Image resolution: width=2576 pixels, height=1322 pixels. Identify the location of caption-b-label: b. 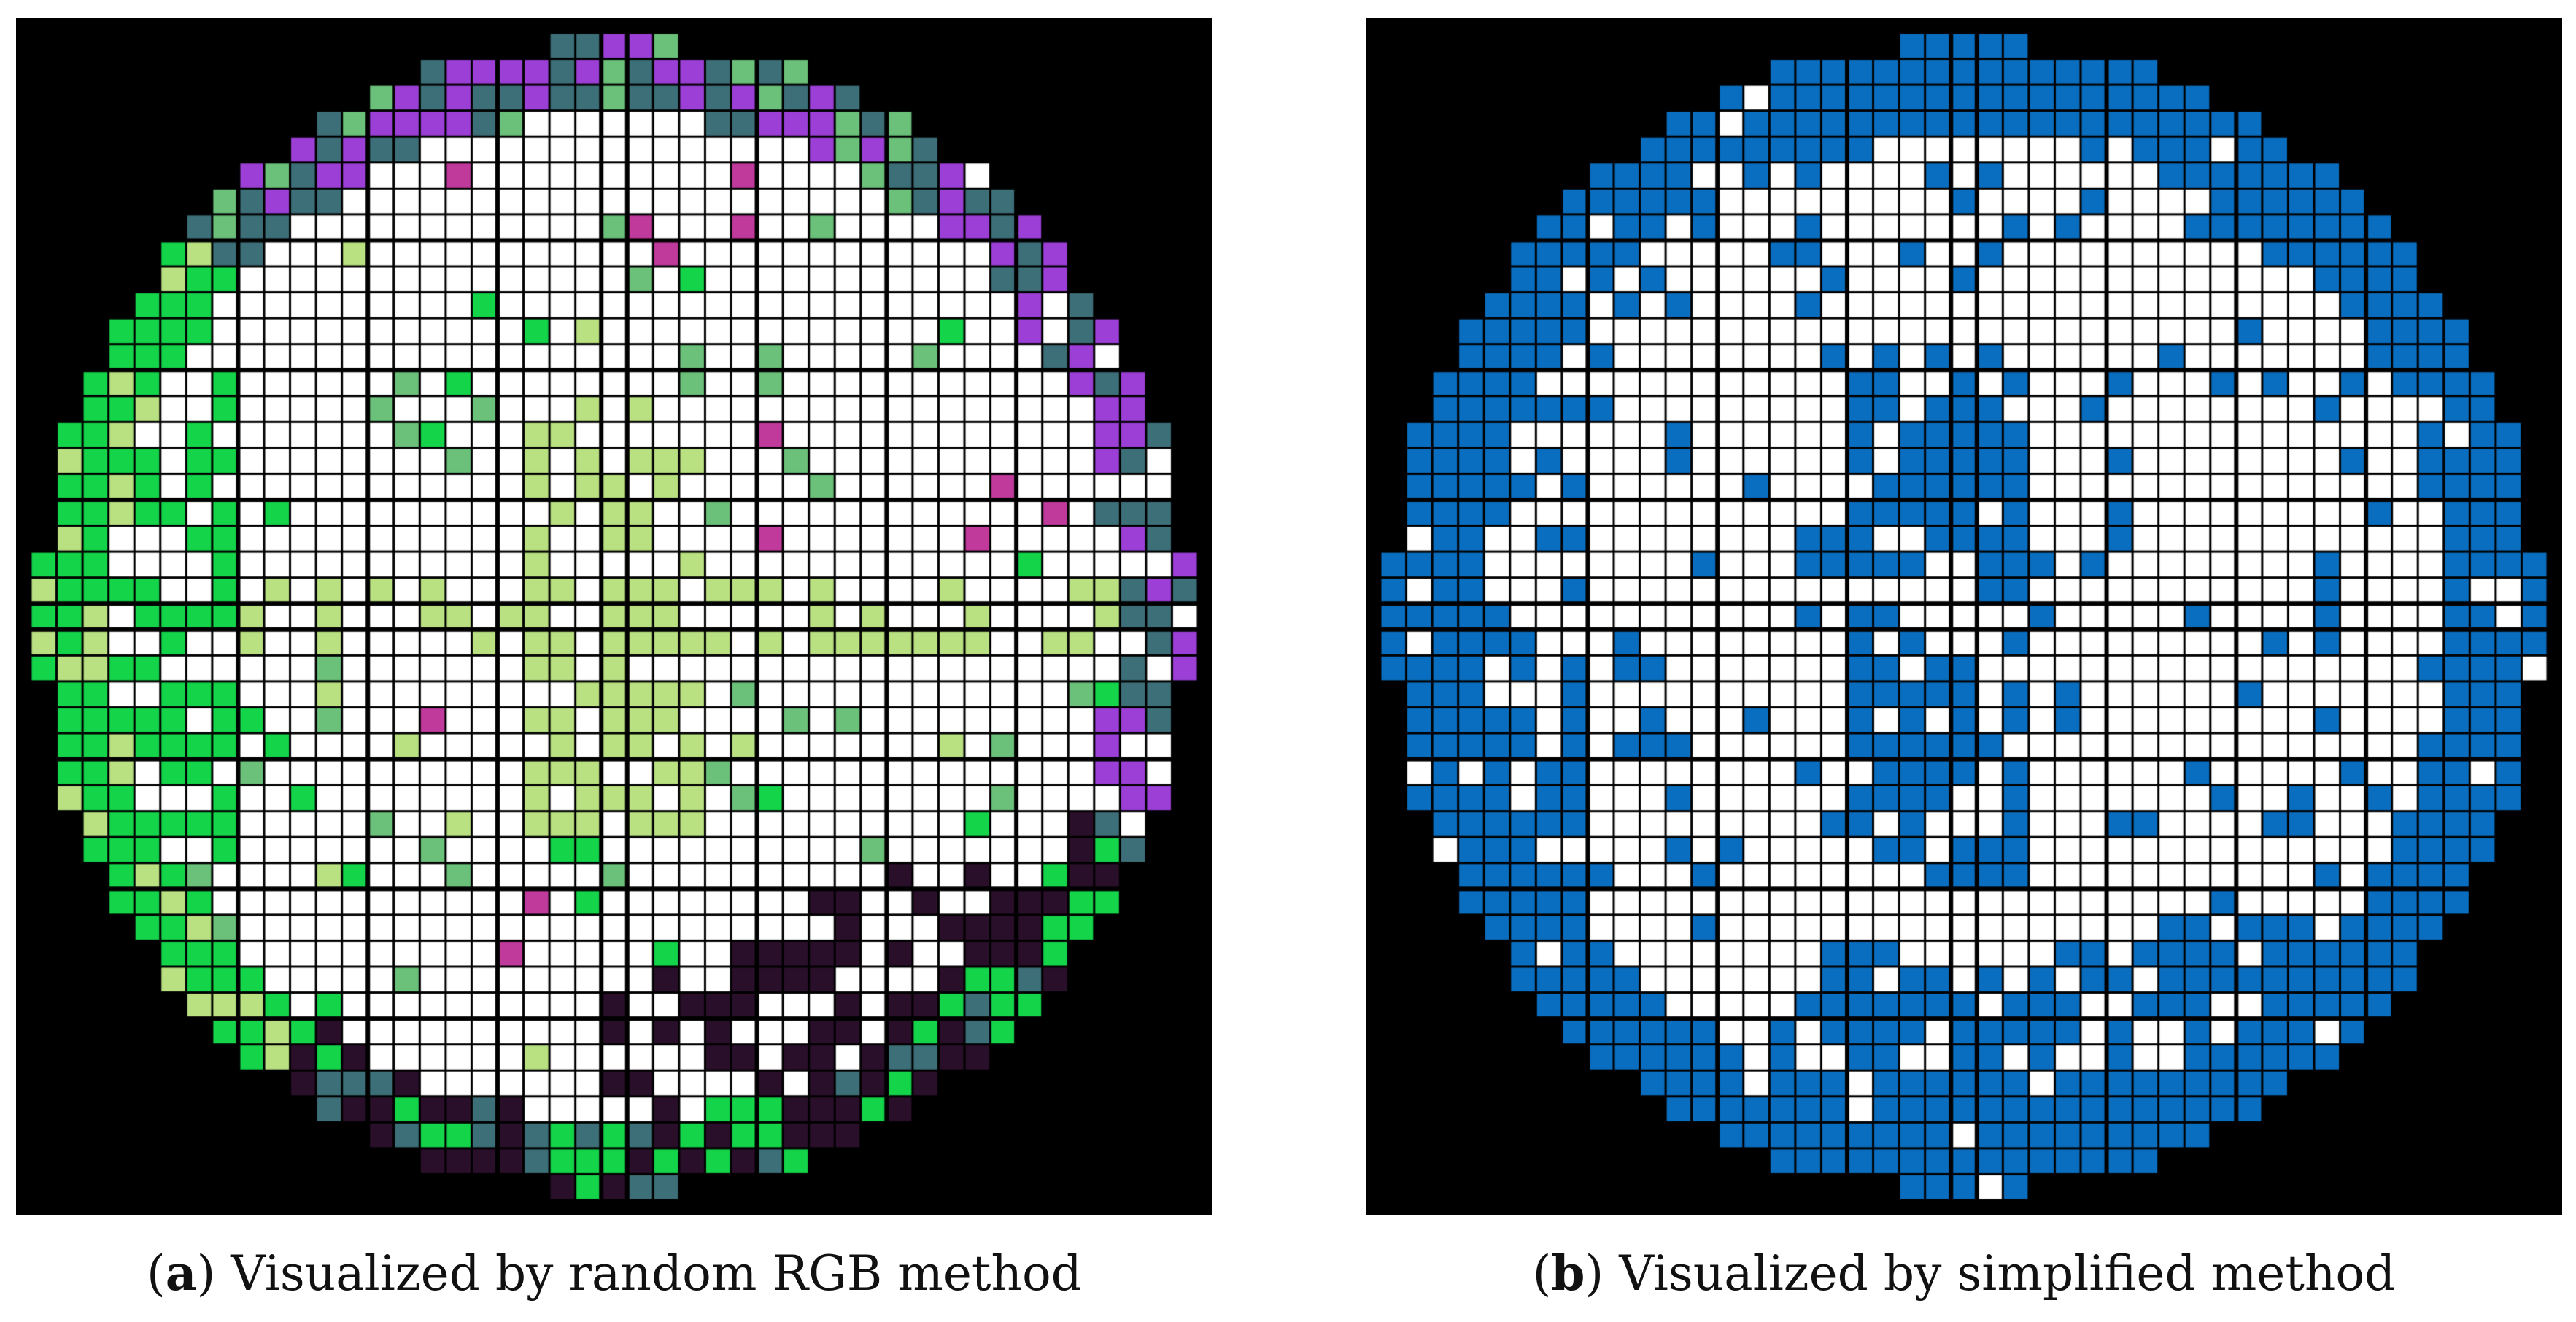
(1568, 1273).